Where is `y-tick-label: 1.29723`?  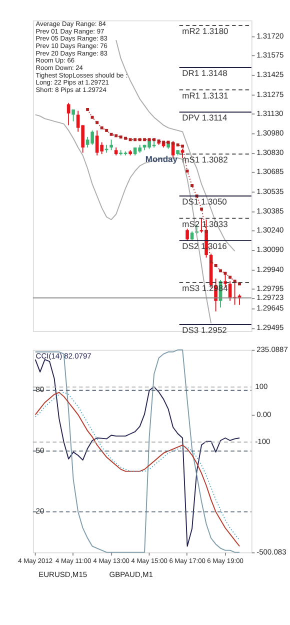 y-tick-label: 1.29723 is located at coordinates (270, 297).